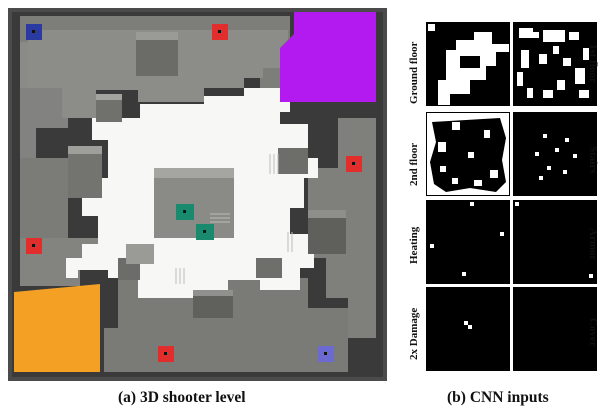 The image size is (608, 415). Describe the element at coordinates (468, 242) in the screenshot. I see `heating-map` at that location.